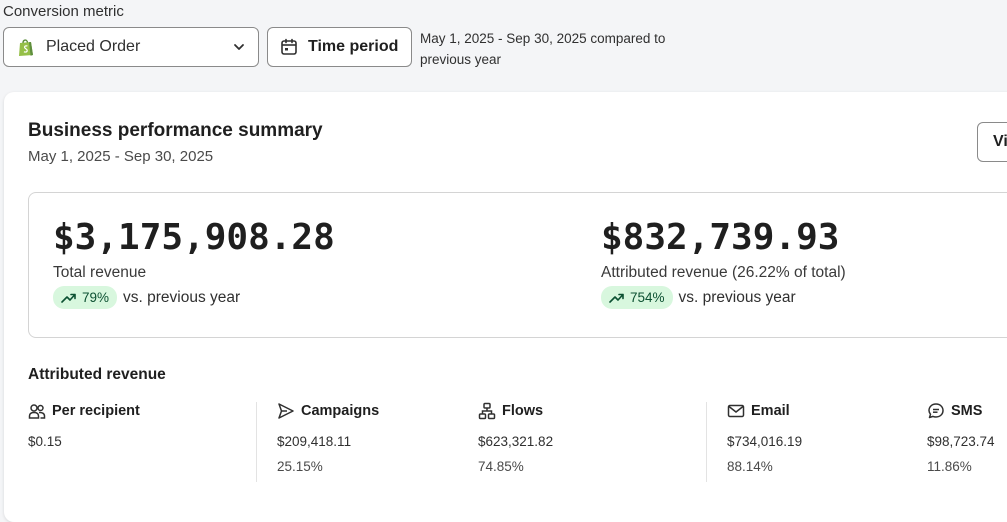  Describe the element at coordinates (340, 411) in the screenshot. I see `column-title: Campaigns` at that location.